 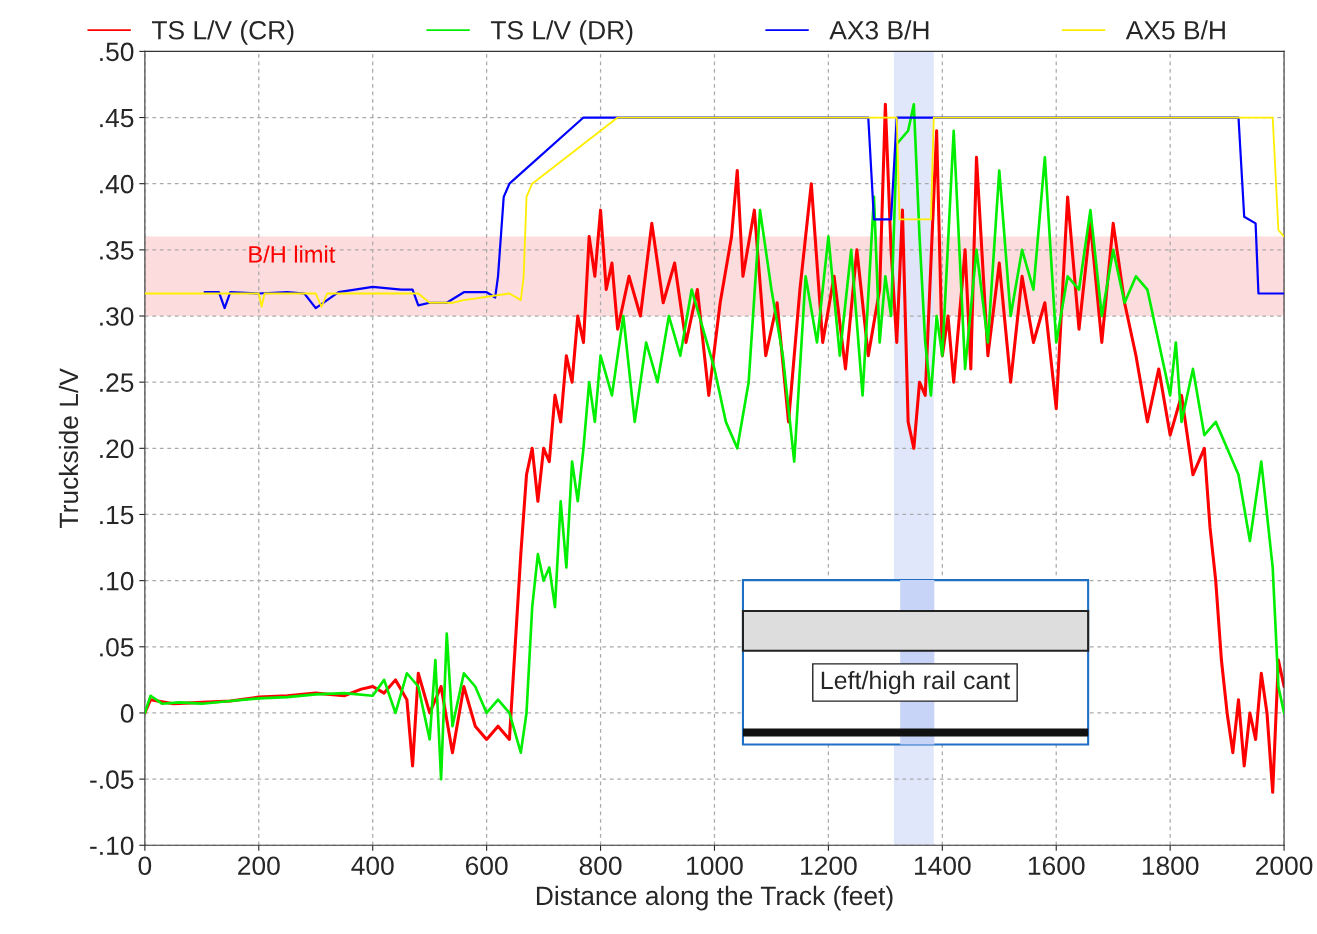 What do you see at coordinates (1056, 866) in the screenshot?
I see `x-tick-label: 1600` at bounding box center [1056, 866].